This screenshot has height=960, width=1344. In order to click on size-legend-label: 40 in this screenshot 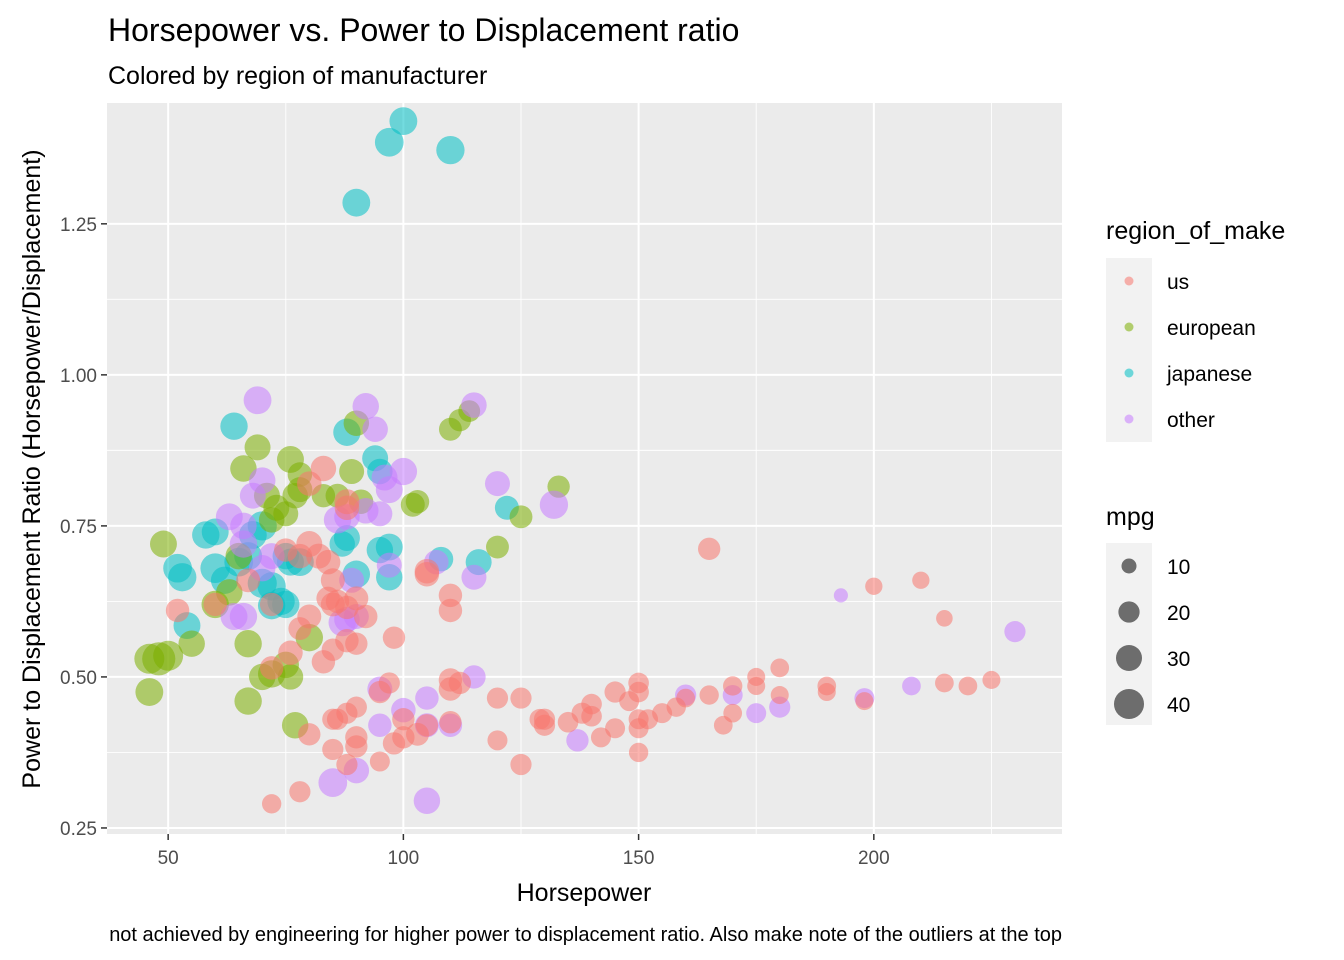, I will do `click(1178, 705)`.